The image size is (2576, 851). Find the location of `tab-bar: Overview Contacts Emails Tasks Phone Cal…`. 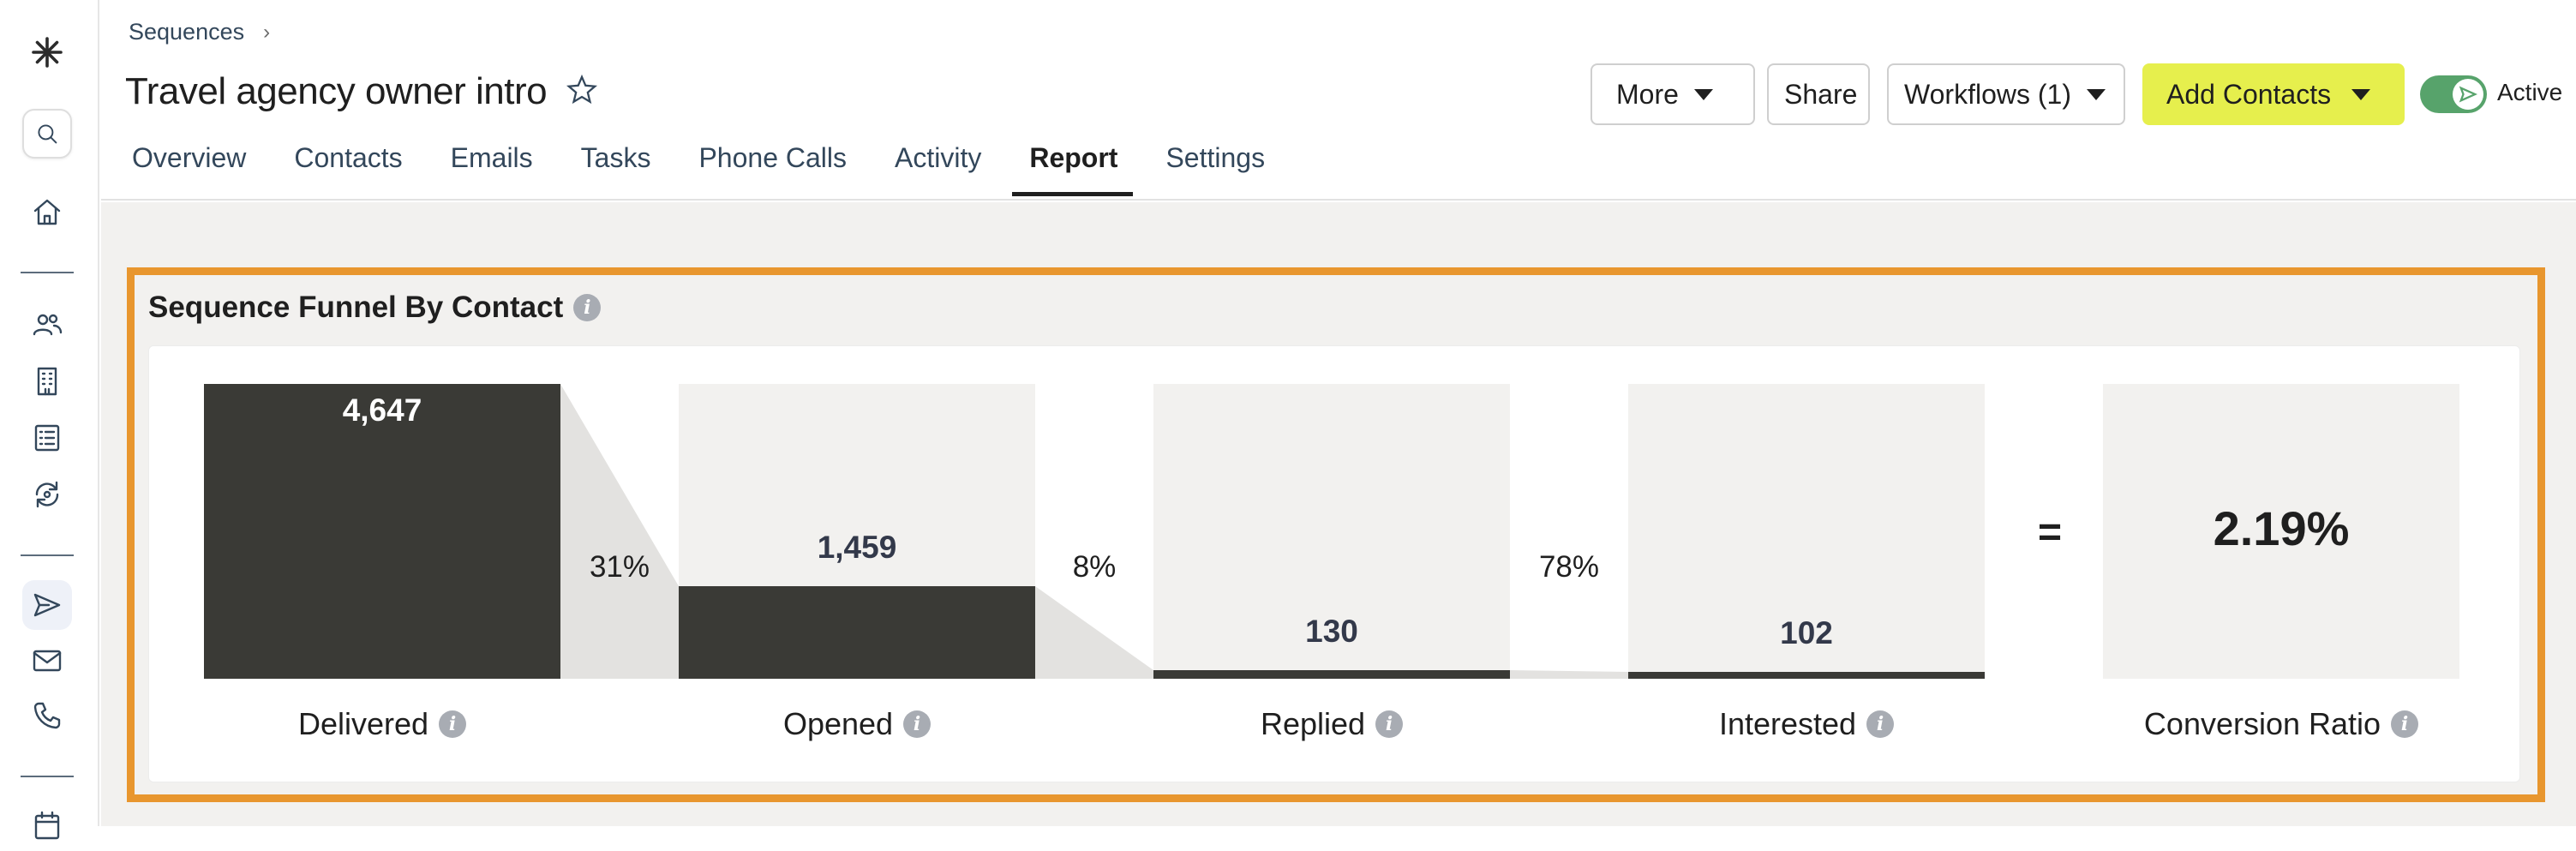

tab-bar: Overview Contacts Emails Tasks Phone Cal… is located at coordinates (710, 168).